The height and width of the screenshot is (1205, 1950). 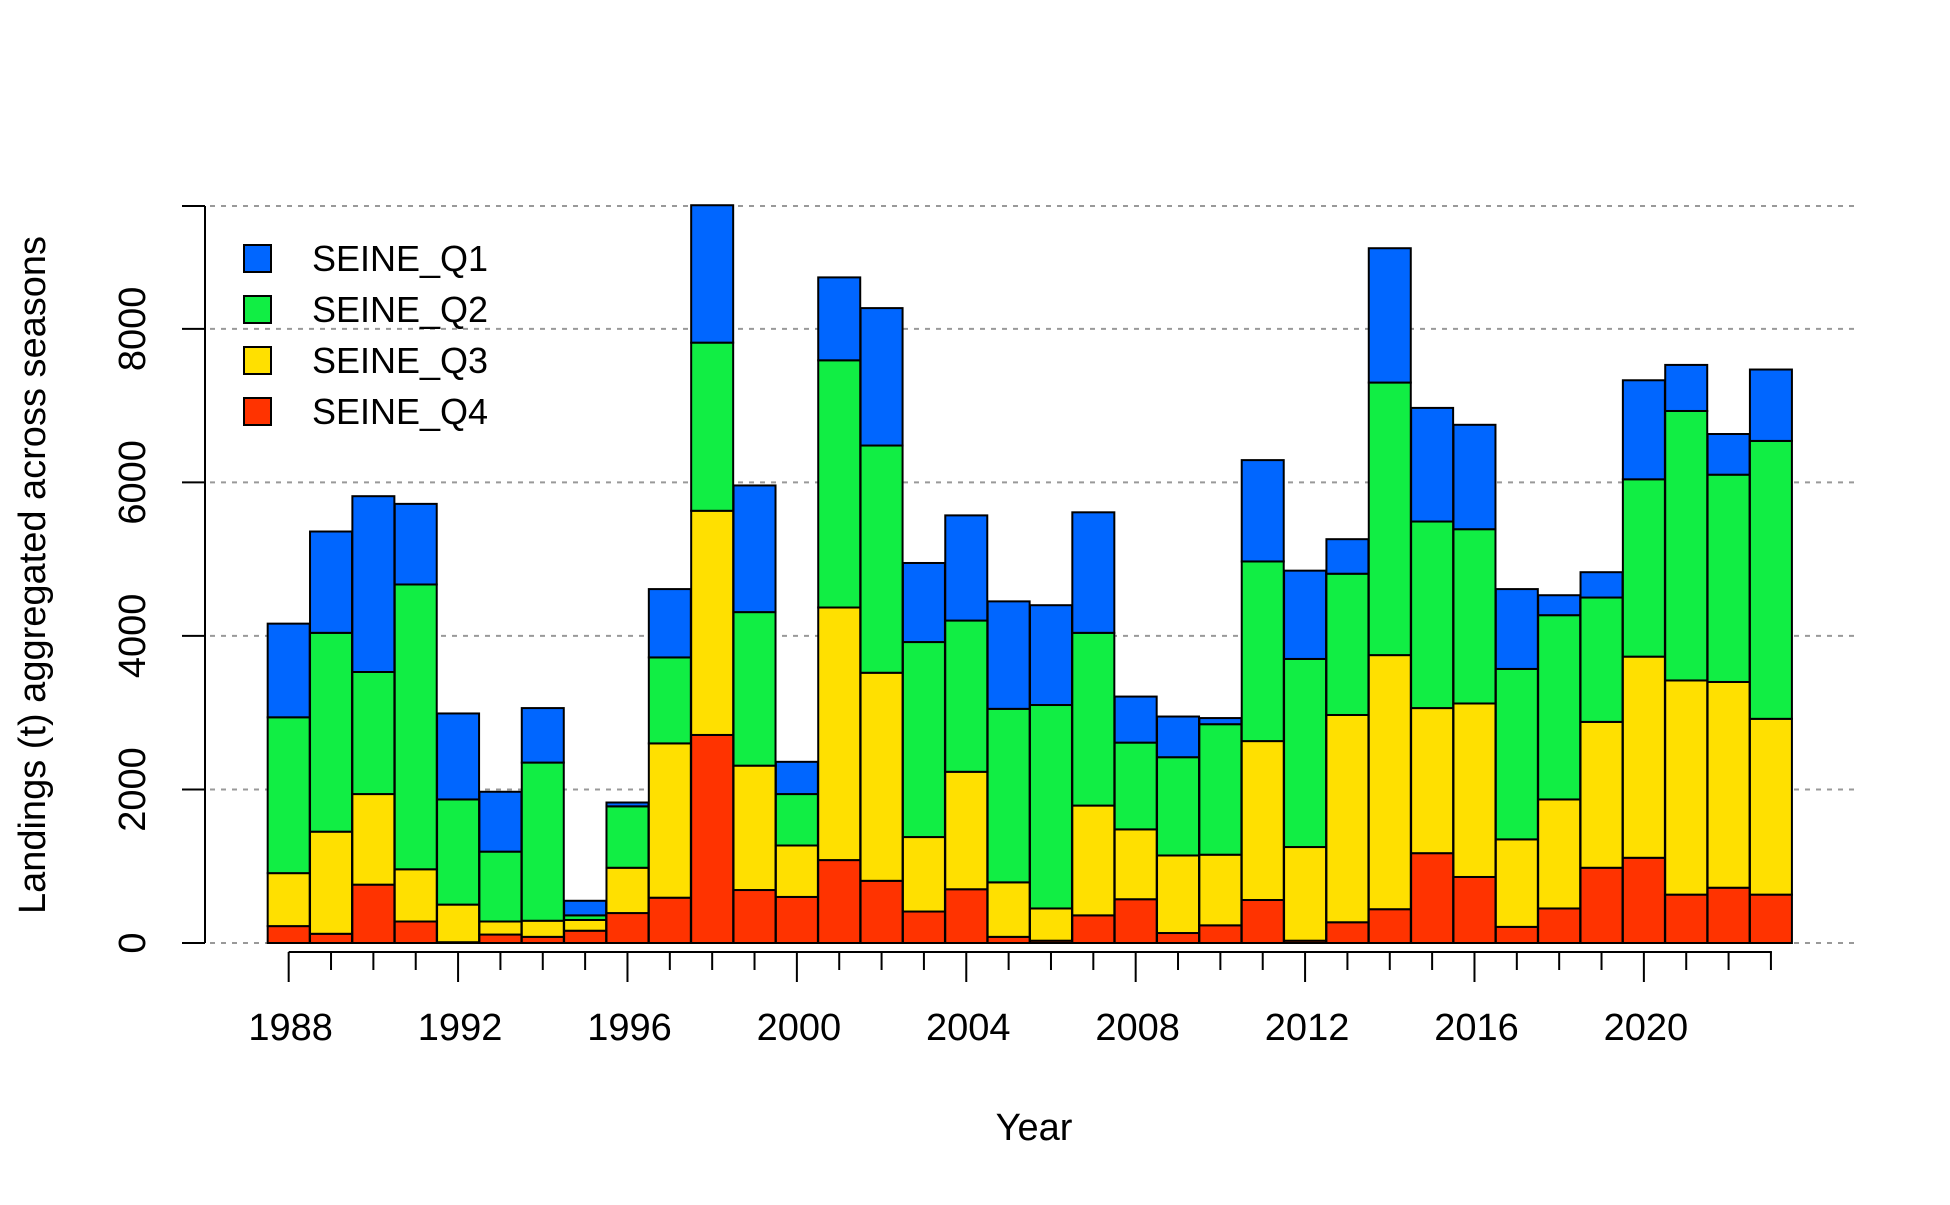 What do you see at coordinates (923, 602) in the screenshot?
I see `bar-segment-seine-q1-2003` at bounding box center [923, 602].